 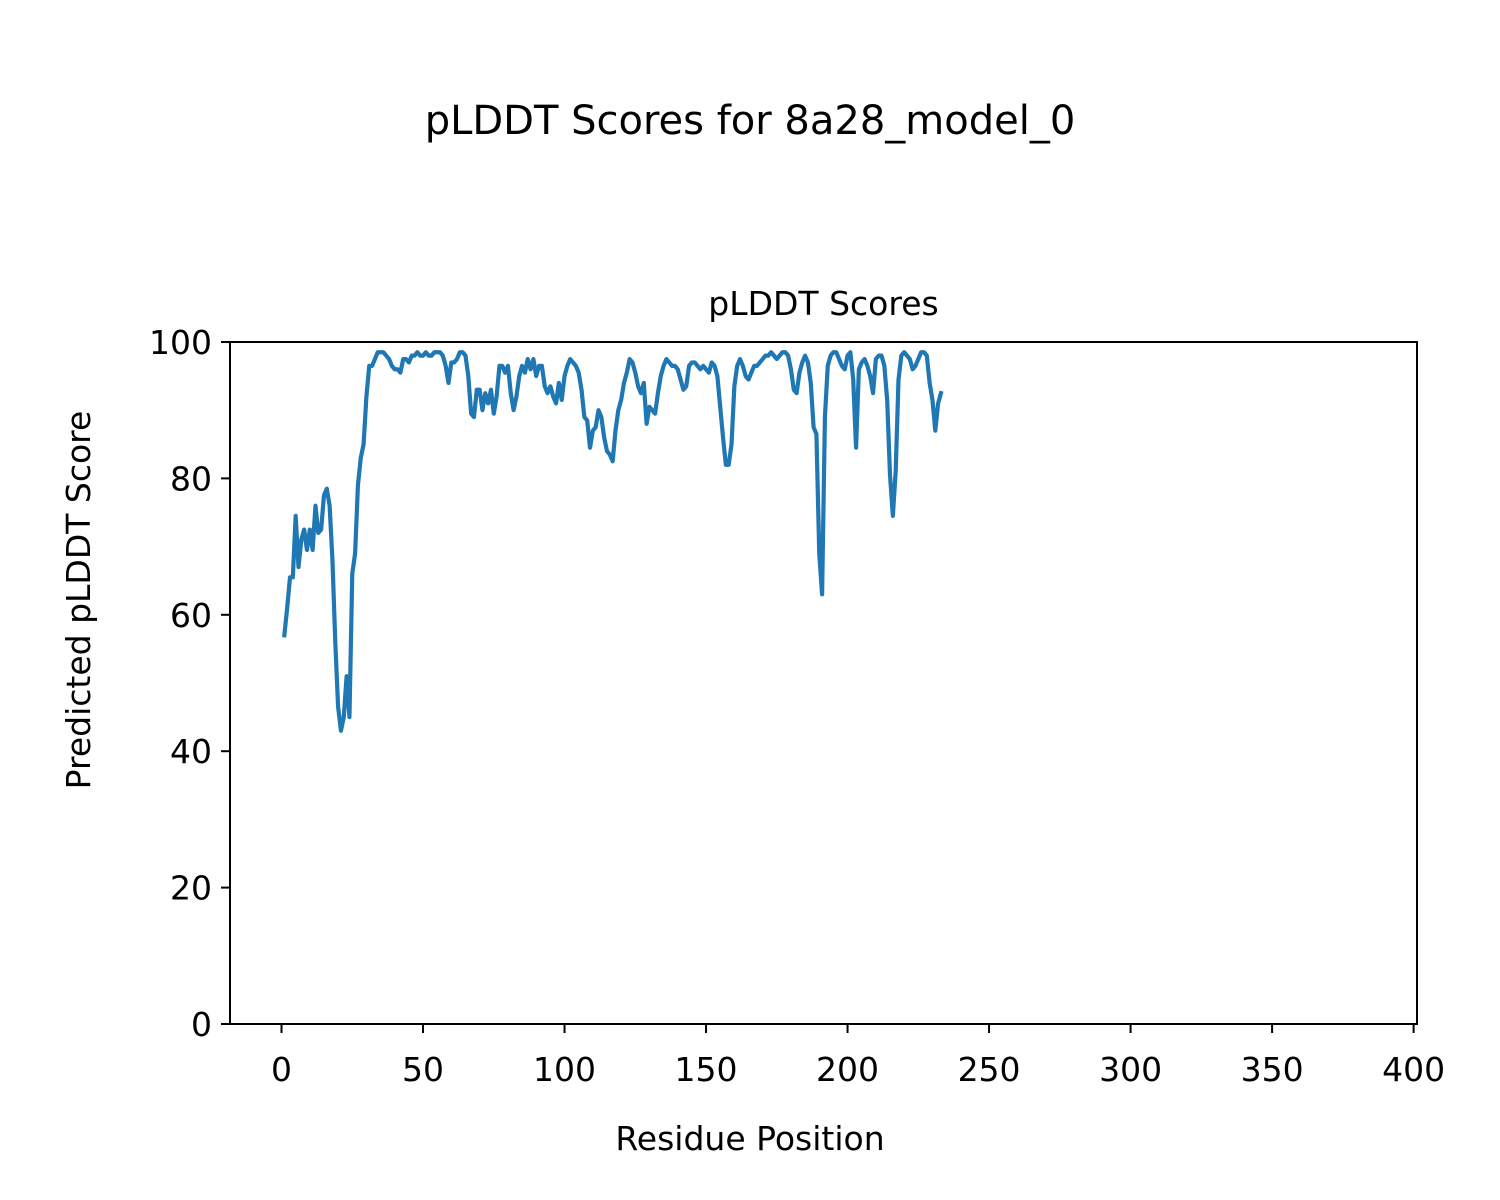 What do you see at coordinates (823, 303) in the screenshot?
I see `chart-title: pLDDT Scores` at bounding box center [823, 303].